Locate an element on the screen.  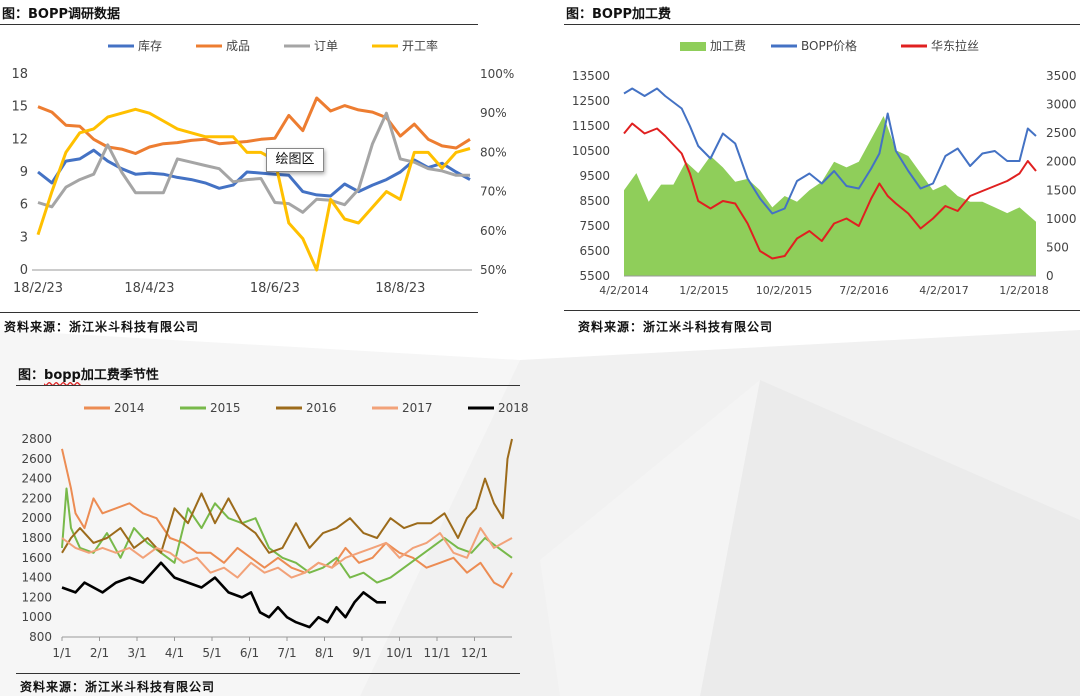
legend-label: 成品 is located at coordinates (238, 46).